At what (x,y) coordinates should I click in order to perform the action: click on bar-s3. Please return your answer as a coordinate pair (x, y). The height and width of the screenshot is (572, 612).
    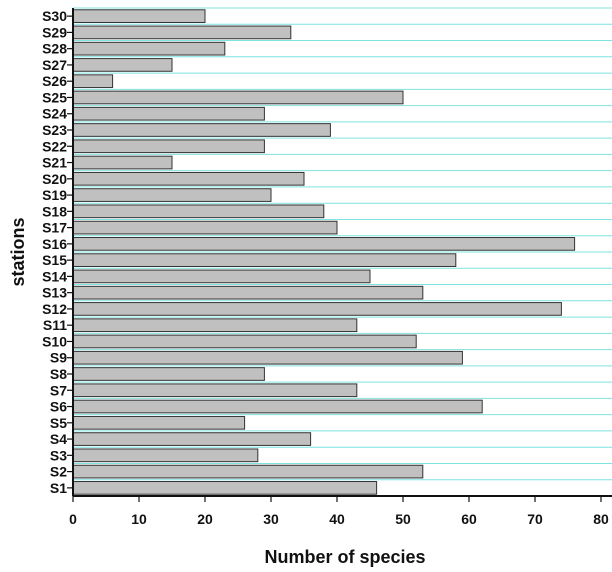
    Looking at the image, I should click on (165, 455).